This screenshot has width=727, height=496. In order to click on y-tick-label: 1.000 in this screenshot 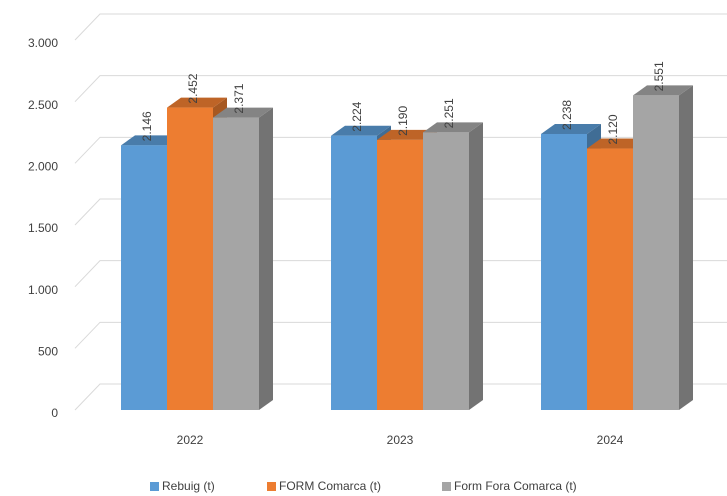, I will do `click(43, 290)`.